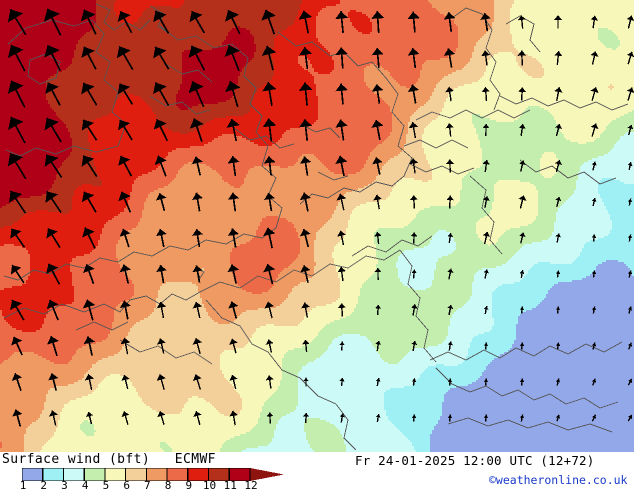  Describe the element at coordinates (43, 485) in the screenshot. I see `color-scale-tick-2: 2` at that location.